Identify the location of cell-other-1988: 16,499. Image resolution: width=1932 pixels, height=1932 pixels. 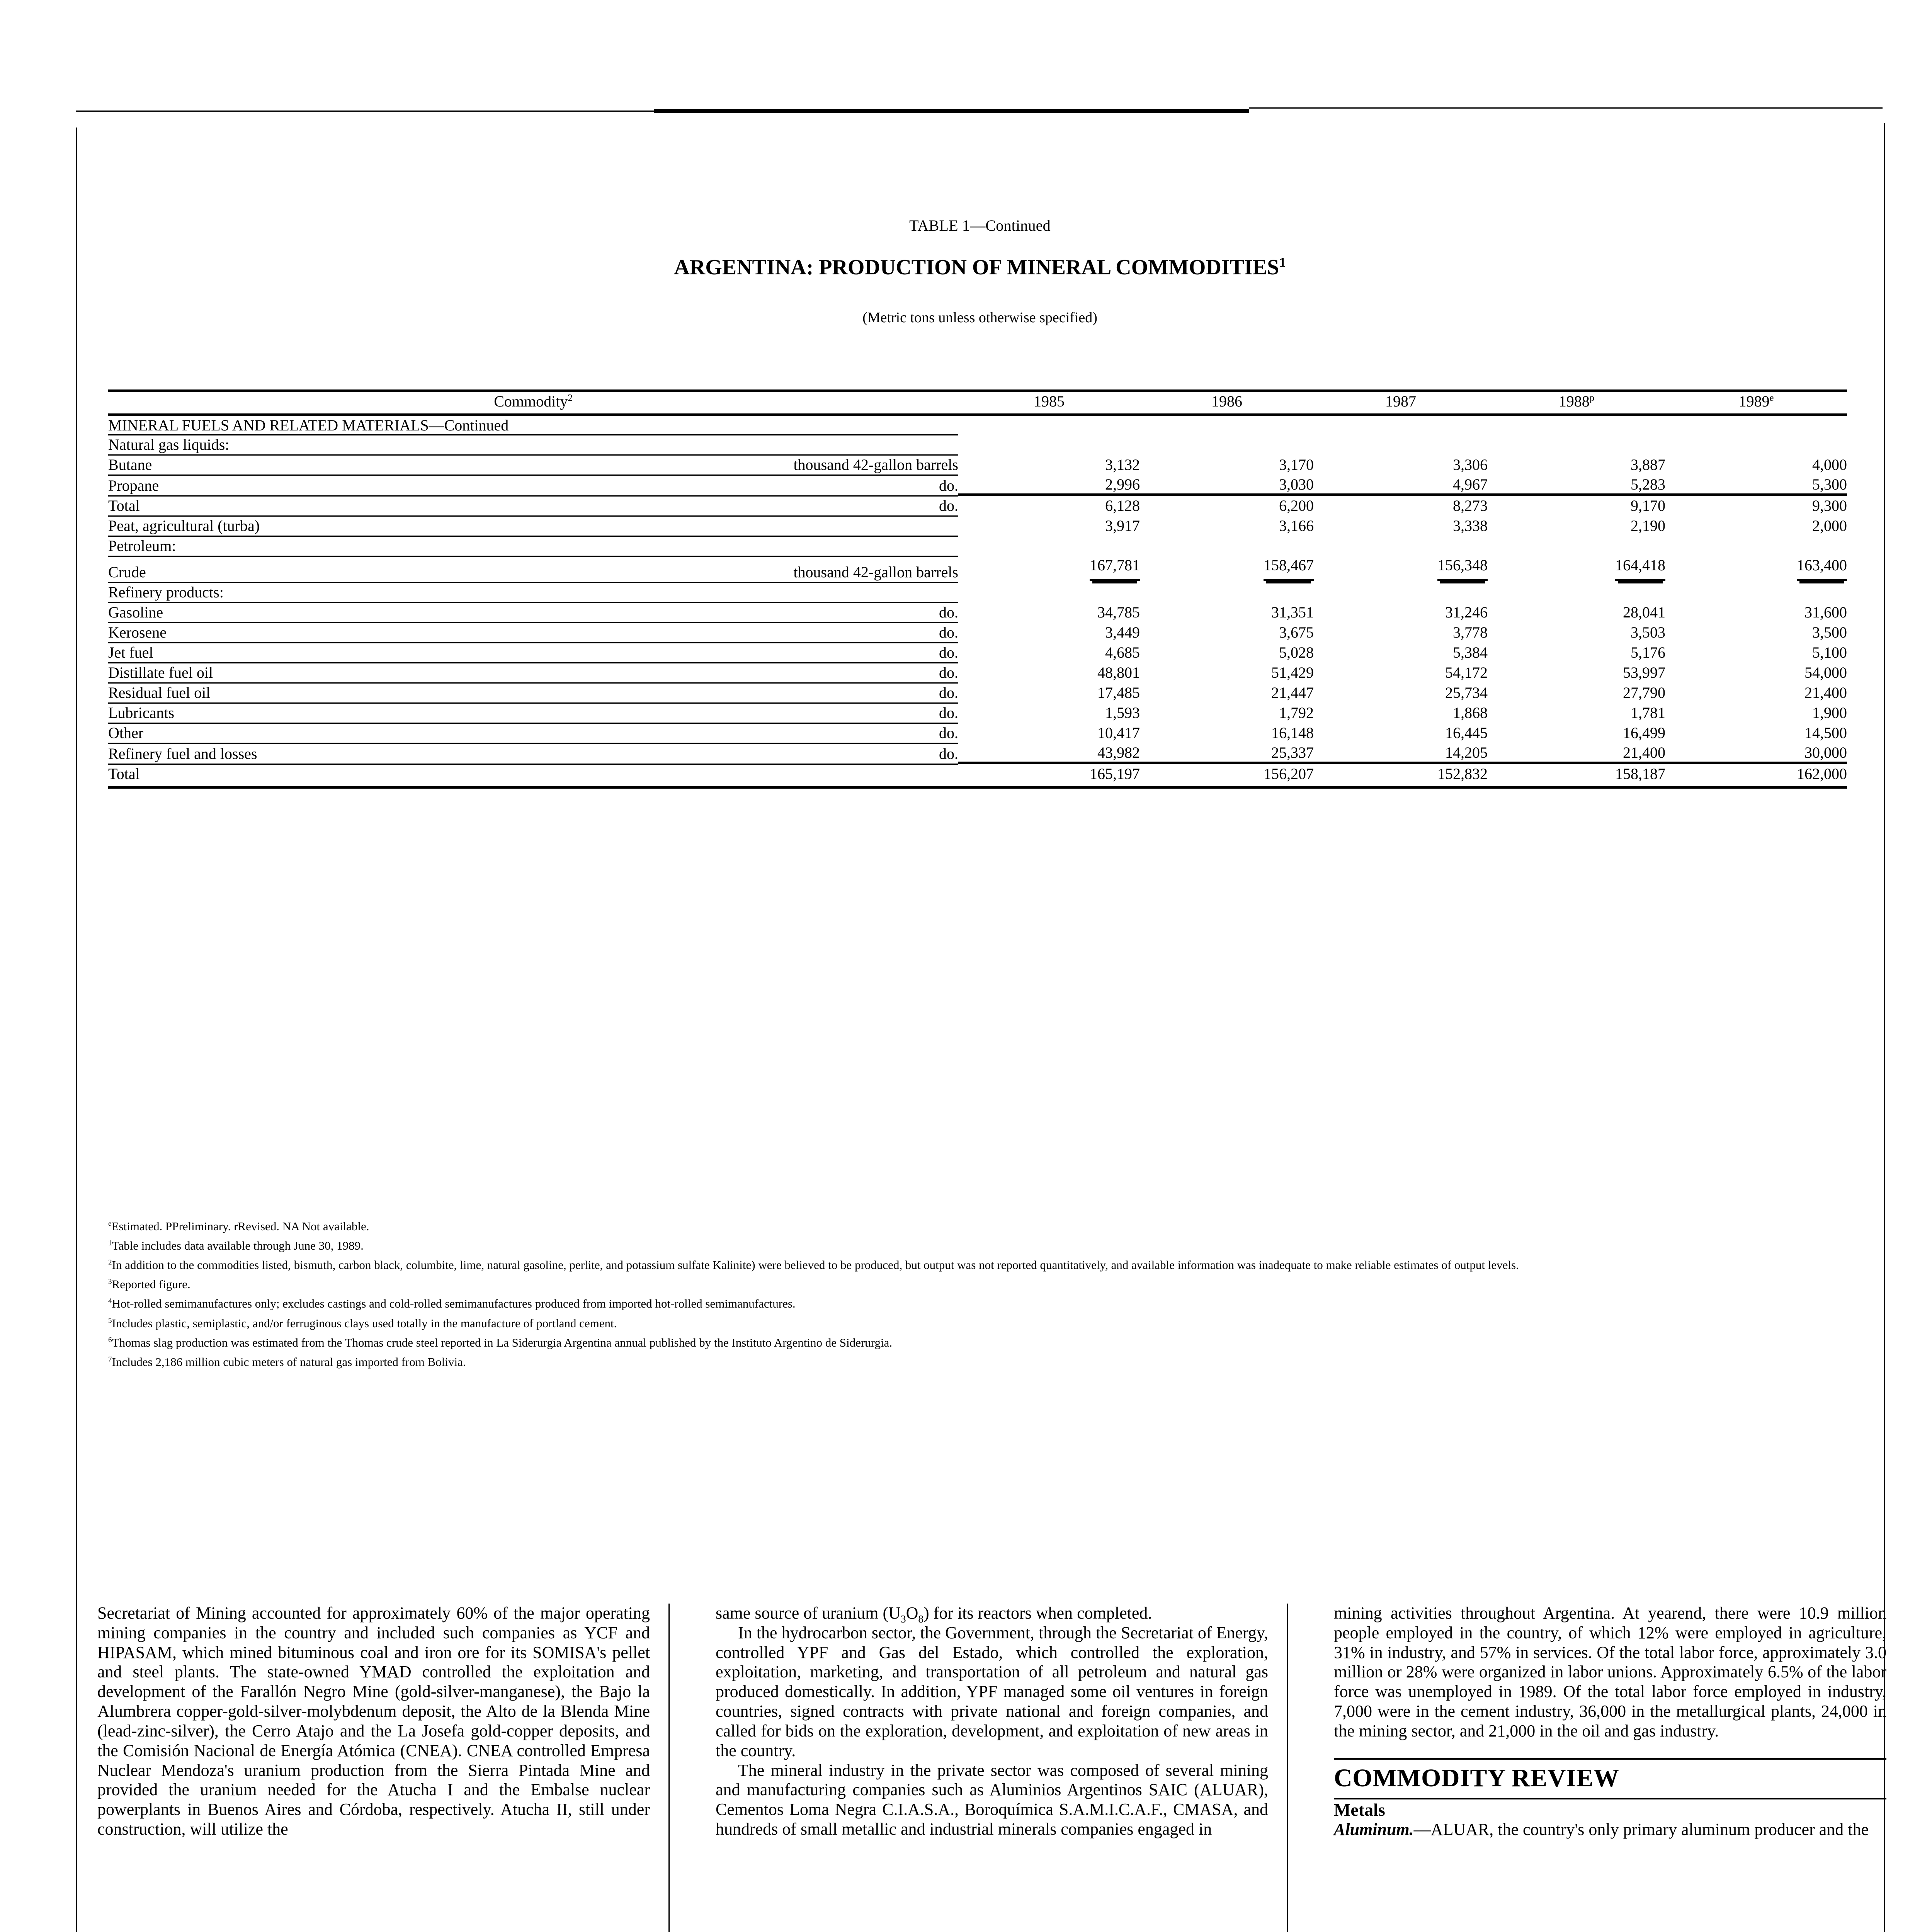
(1644, 733).